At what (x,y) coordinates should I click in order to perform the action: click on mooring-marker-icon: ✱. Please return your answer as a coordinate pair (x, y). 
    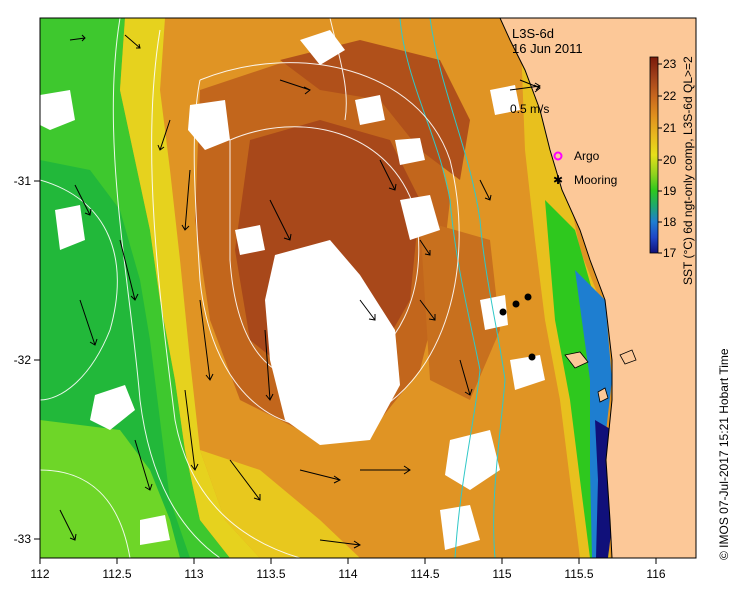
    Looking at the image, I should click on (558, 180).